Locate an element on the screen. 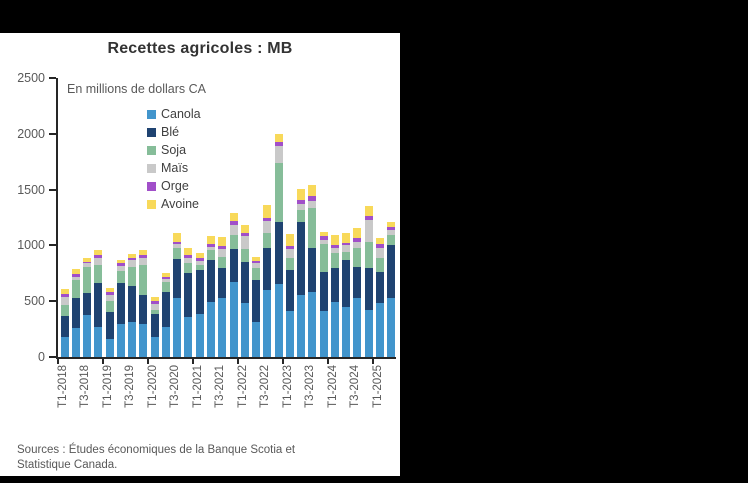  bar-T1-2024-blé is located at coordinates (334, 285).